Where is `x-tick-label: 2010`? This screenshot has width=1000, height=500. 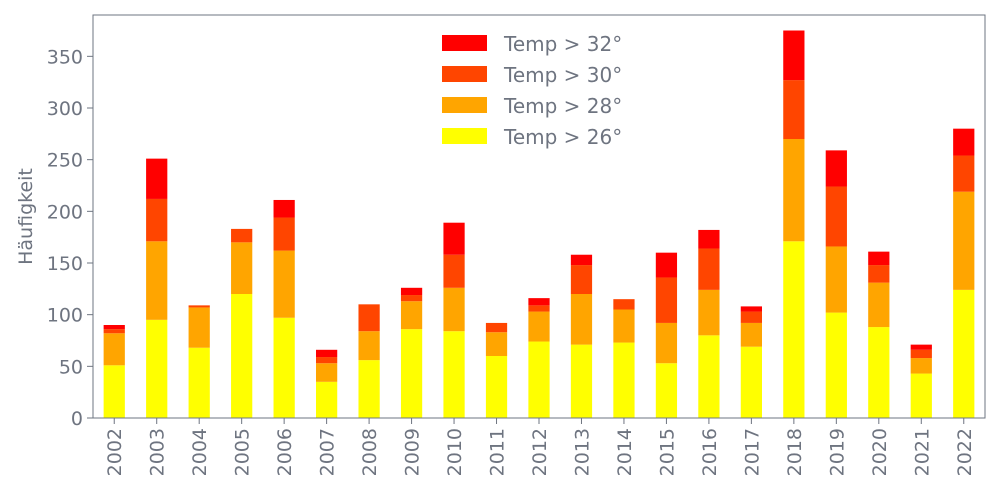
x-tick-label: 2010 is located at coordinates (455, 452).